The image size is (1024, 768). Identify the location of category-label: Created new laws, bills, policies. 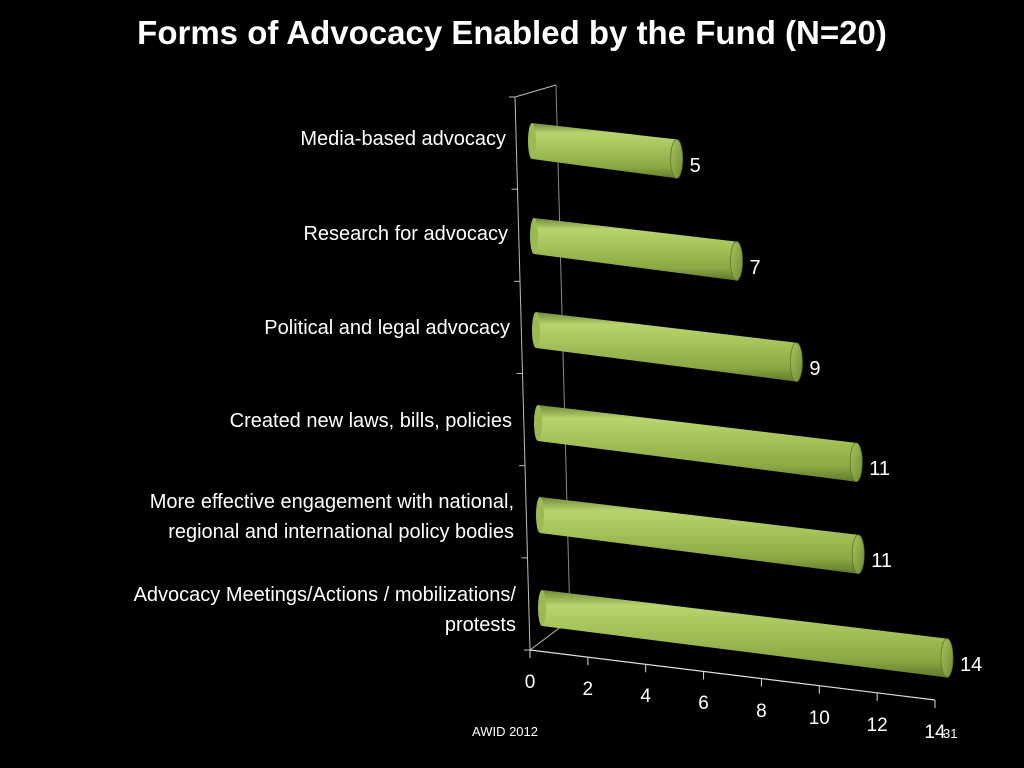
(272, 421).